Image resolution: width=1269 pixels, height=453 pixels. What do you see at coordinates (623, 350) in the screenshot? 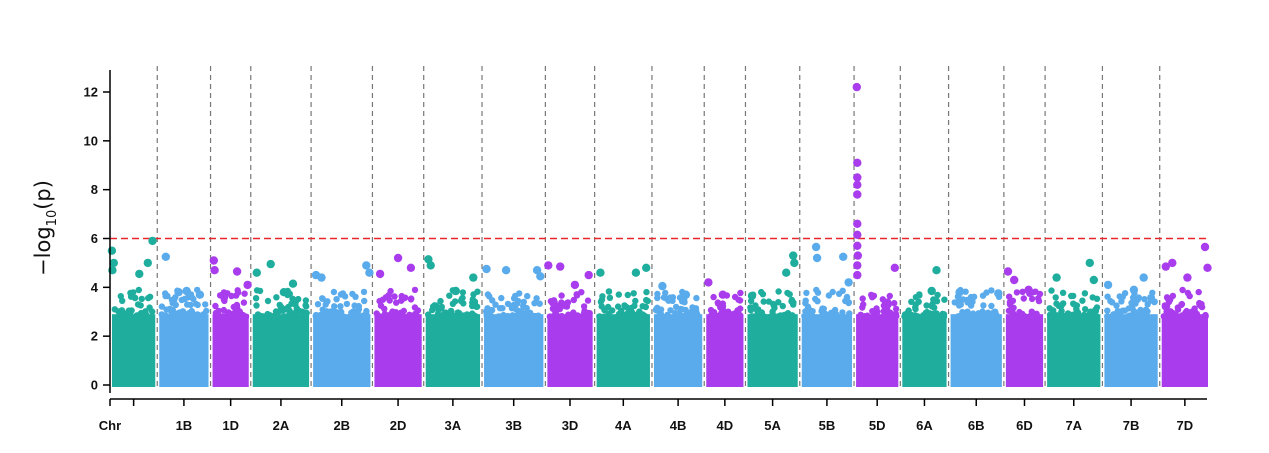
I see `chromosome-bulk-4A` at bounding box center [623, 350].